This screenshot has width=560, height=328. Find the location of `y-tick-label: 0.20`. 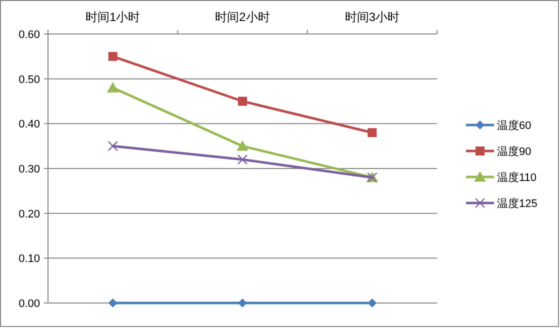

y-tick-label: 0.20 is located at coordinates (29, 214).